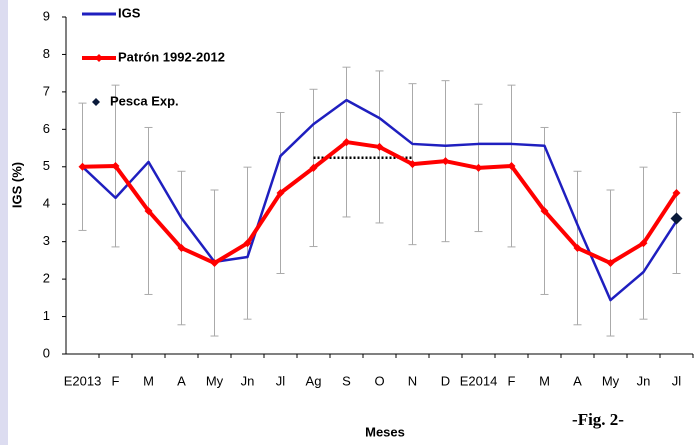 This screenshot has width=699, height=445. Describe the element at coordinates (171, 56) in the screenshot. I see `legend-label: Patrón 1992-2012` at that location.